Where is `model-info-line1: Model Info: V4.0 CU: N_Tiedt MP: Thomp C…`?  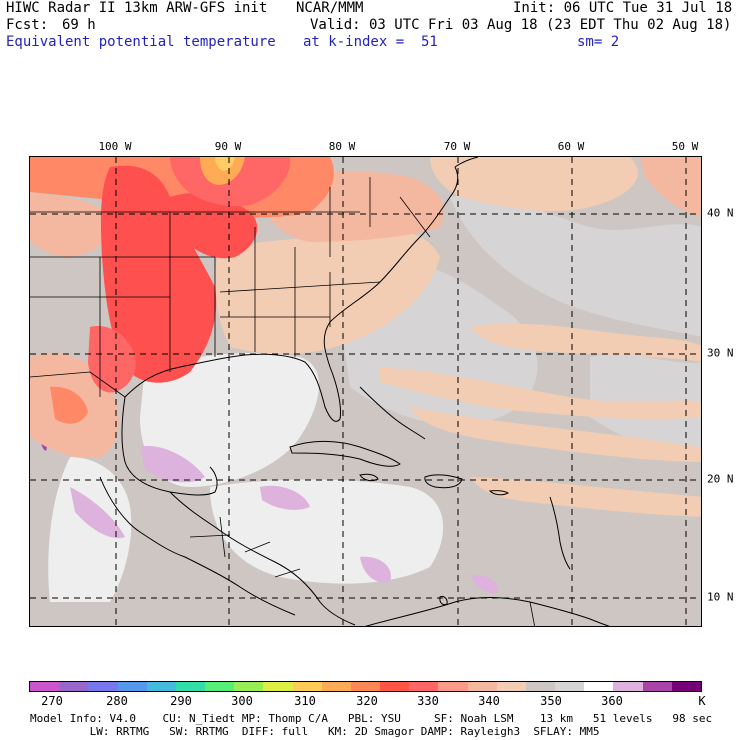 model-info-line1: Model Info: V4.0 CU: N_Tiedt MP: Thomp C… is located at coordinates (371, 718).